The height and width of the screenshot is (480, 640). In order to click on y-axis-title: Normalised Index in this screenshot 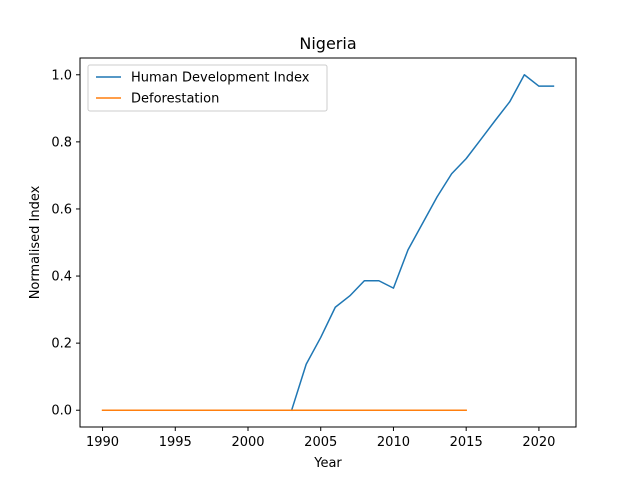, I will do `click(35, 242)`.